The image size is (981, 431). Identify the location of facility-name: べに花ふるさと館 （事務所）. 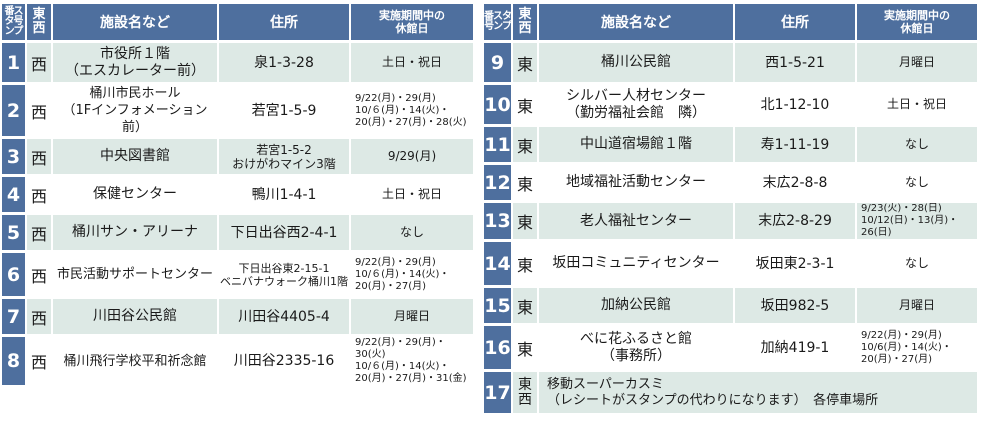
(637, 349).